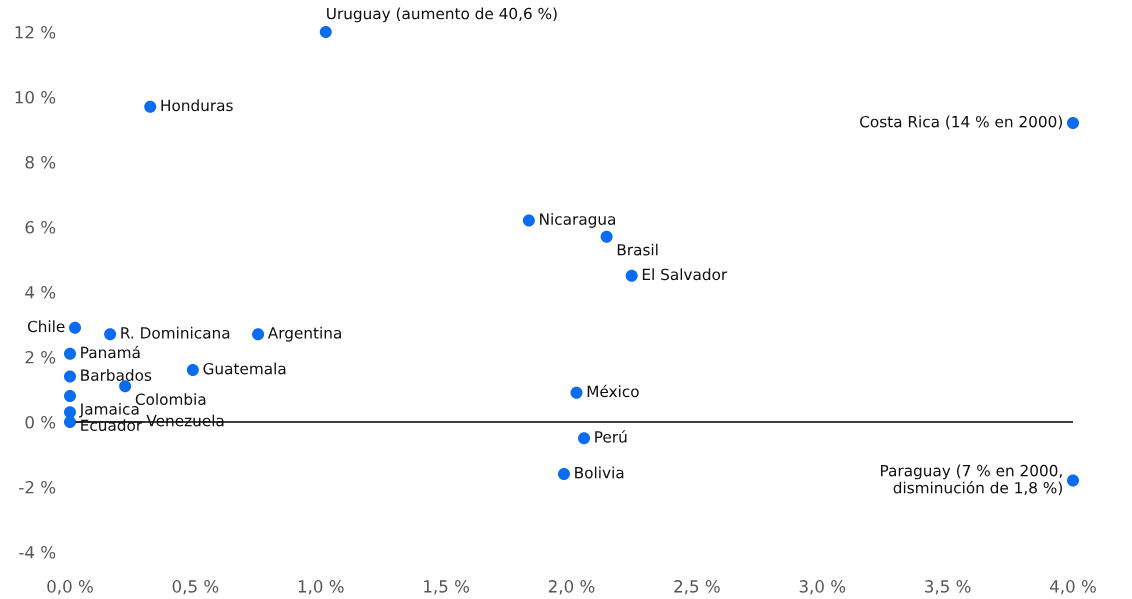 This screenshot has height=599, width=1132. I want to click on y-tick-label: 8 %, so click(40, 162).